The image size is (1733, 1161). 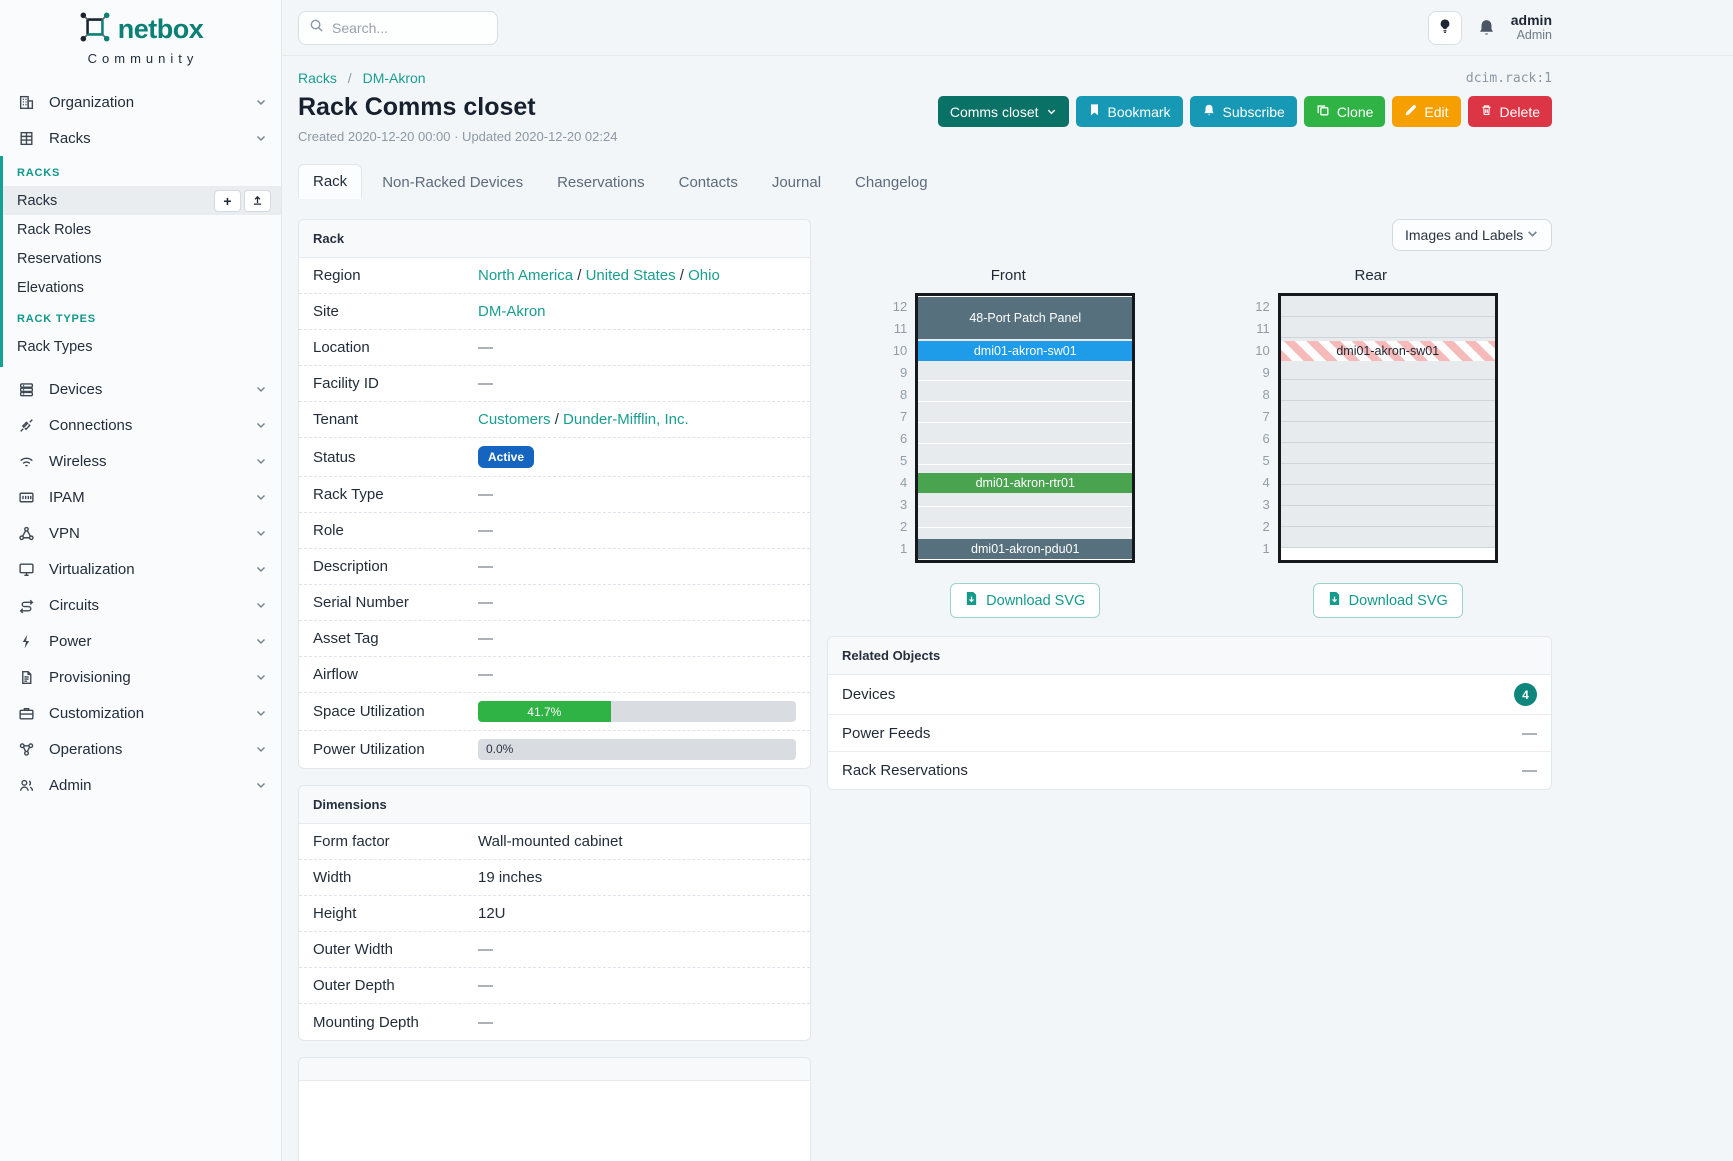 I want to click on tab-reservations: Reservations, so click(x=601, y=182).